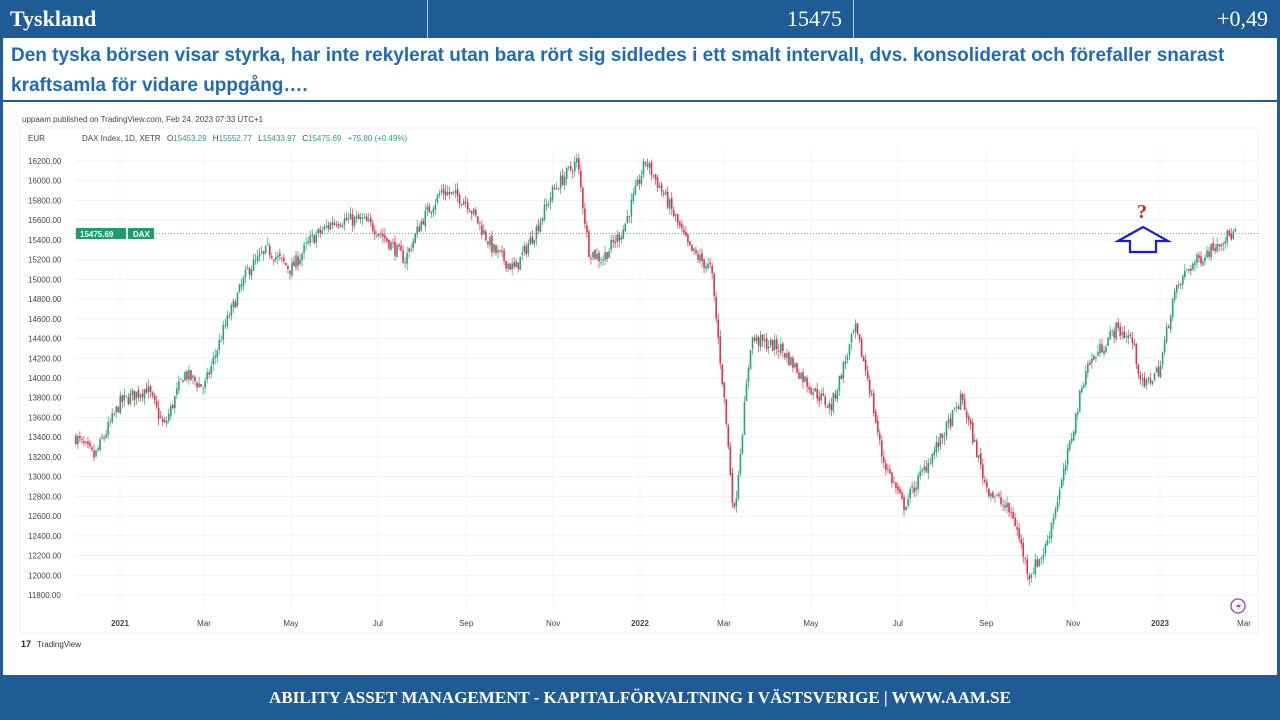  Describe the element at coordinates (45, 319) in the screenshot. I see `y-tick-label: 14600.00` at that location.